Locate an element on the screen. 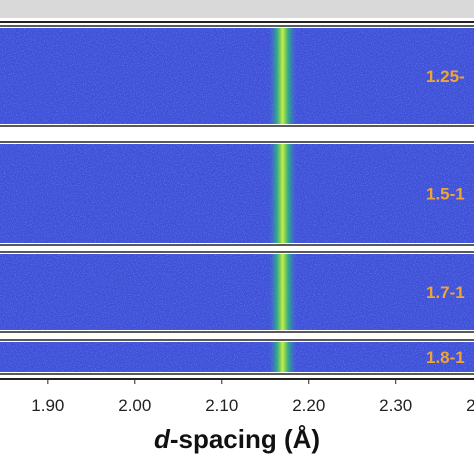 This screenshot has height=474, width=474. x-axis-text: -spacing (Å) is located at coordinates (245, 439).